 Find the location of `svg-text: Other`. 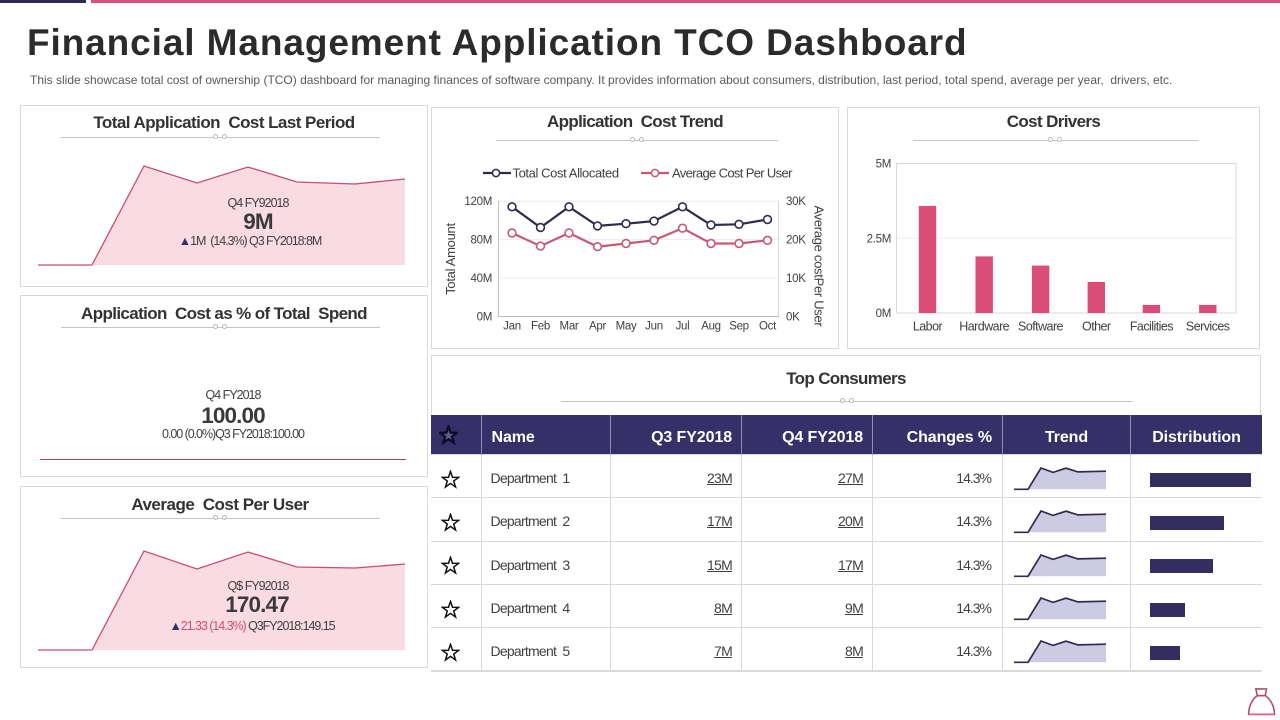

svg-text: Other is located at coordinates (1096, 326).